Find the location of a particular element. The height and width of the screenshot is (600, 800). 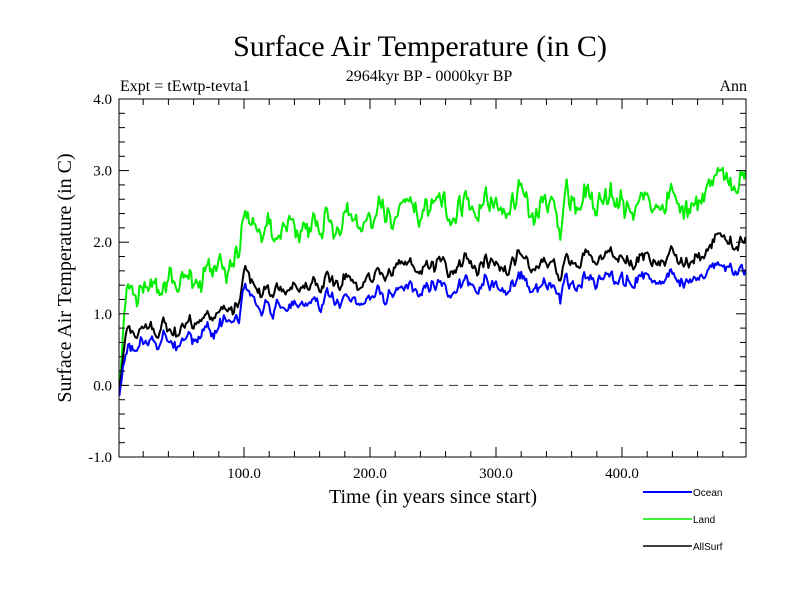

x-tick-label: 200.0 is located at coordinates (370, 474).